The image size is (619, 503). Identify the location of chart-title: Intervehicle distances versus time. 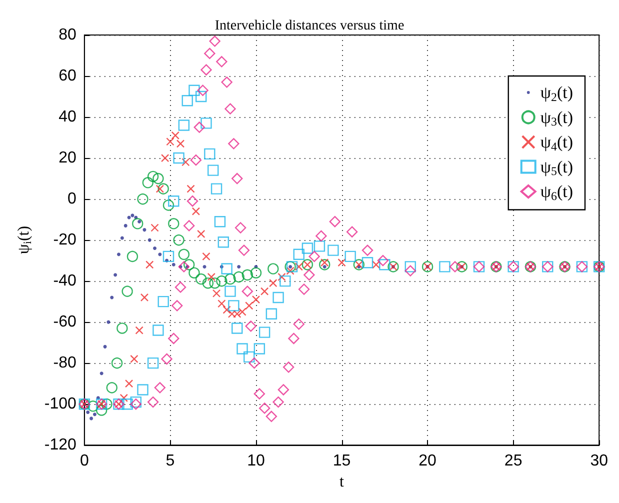
(309, 26).